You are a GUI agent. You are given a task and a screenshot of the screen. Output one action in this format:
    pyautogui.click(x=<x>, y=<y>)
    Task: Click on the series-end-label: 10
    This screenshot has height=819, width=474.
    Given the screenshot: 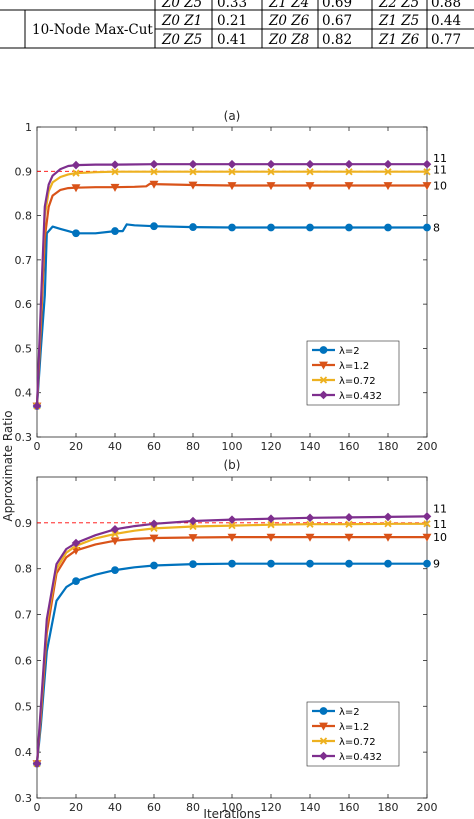 What is the action you would take?
    pyautogui.click(x=440, y=537)
    